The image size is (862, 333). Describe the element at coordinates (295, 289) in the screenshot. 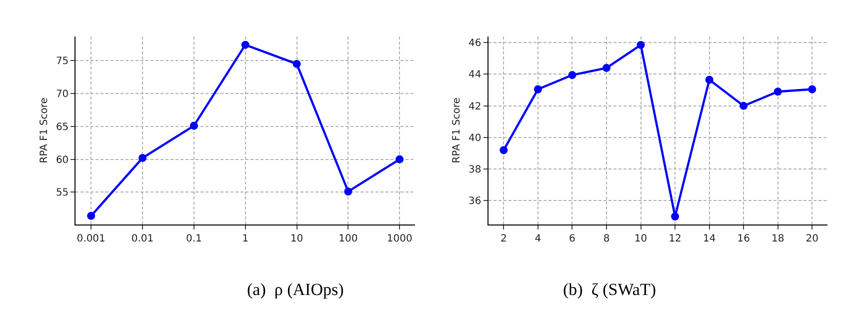

I see `text: (a) ρ (AIOps)` at that location.